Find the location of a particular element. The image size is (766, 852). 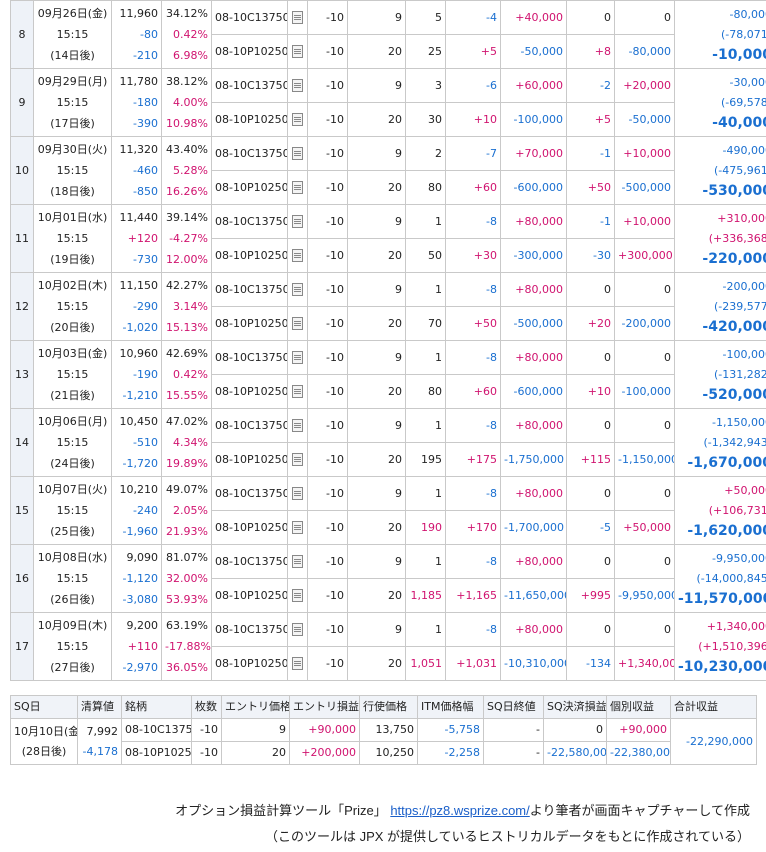

iv-change: 3.14% is located at coordinates (190, 306).